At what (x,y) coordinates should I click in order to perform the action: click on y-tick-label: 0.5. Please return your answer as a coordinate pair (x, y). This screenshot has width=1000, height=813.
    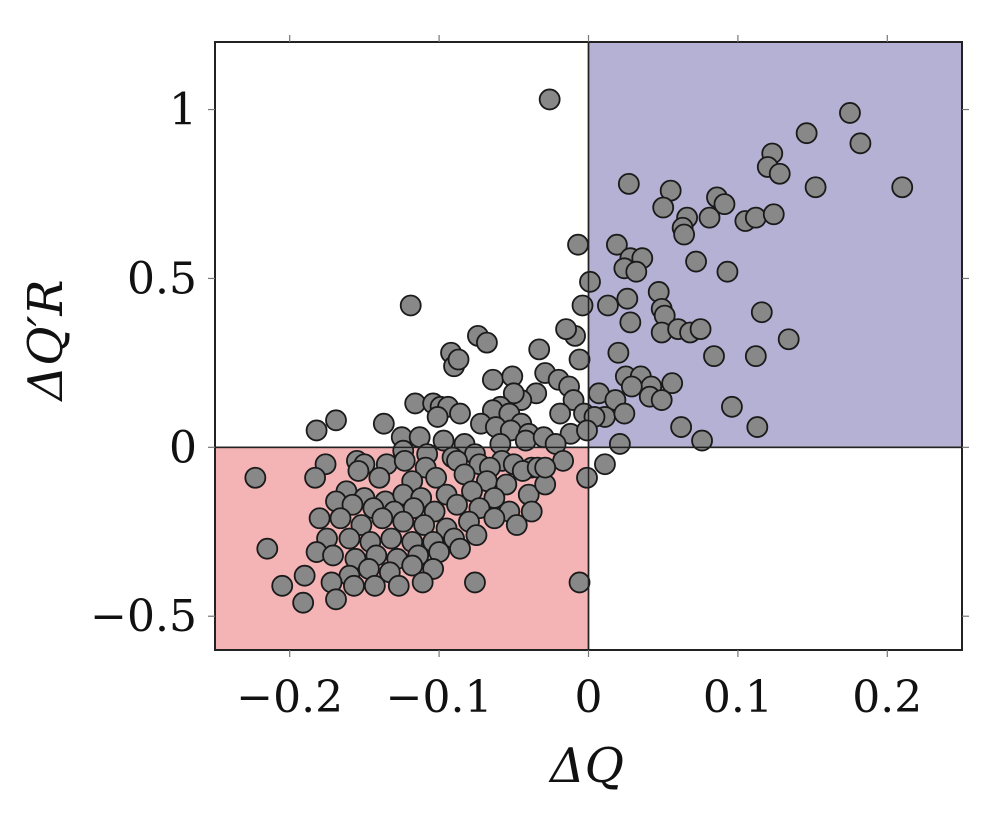
    Looking at the image, I should click on (162, 278).